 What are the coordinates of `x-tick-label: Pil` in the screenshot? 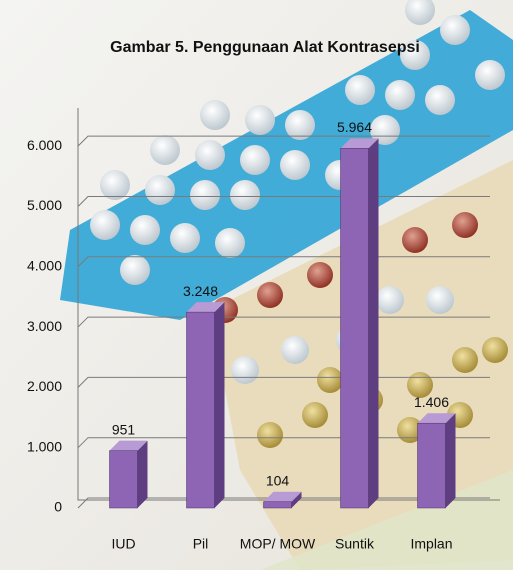 It's located at (201, 544).